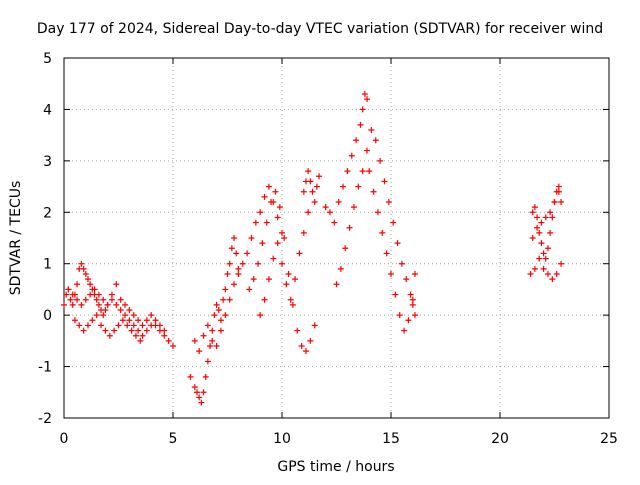 Image resolution: width=640 pixels, height=485 pixels. I want to click on y-tick-label: -1, so click(45, 368).